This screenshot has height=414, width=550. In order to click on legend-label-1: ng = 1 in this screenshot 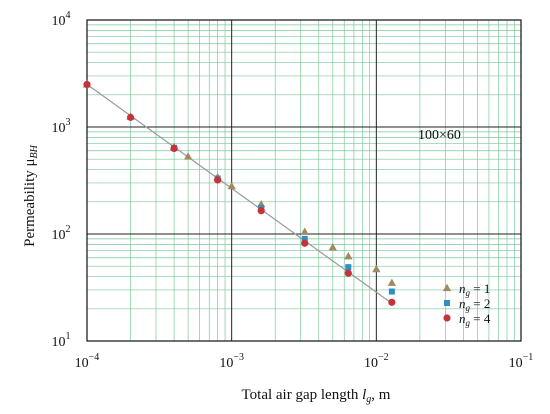, I will do `click(474, 289)`.